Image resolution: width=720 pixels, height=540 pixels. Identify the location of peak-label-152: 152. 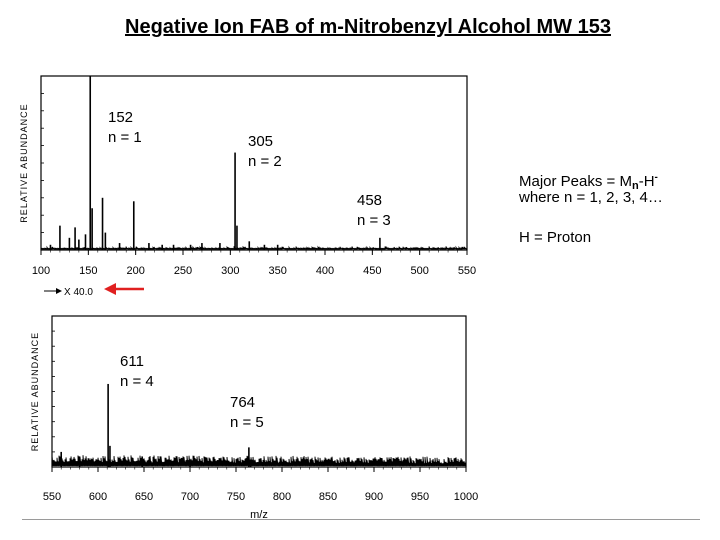
(120, 117).